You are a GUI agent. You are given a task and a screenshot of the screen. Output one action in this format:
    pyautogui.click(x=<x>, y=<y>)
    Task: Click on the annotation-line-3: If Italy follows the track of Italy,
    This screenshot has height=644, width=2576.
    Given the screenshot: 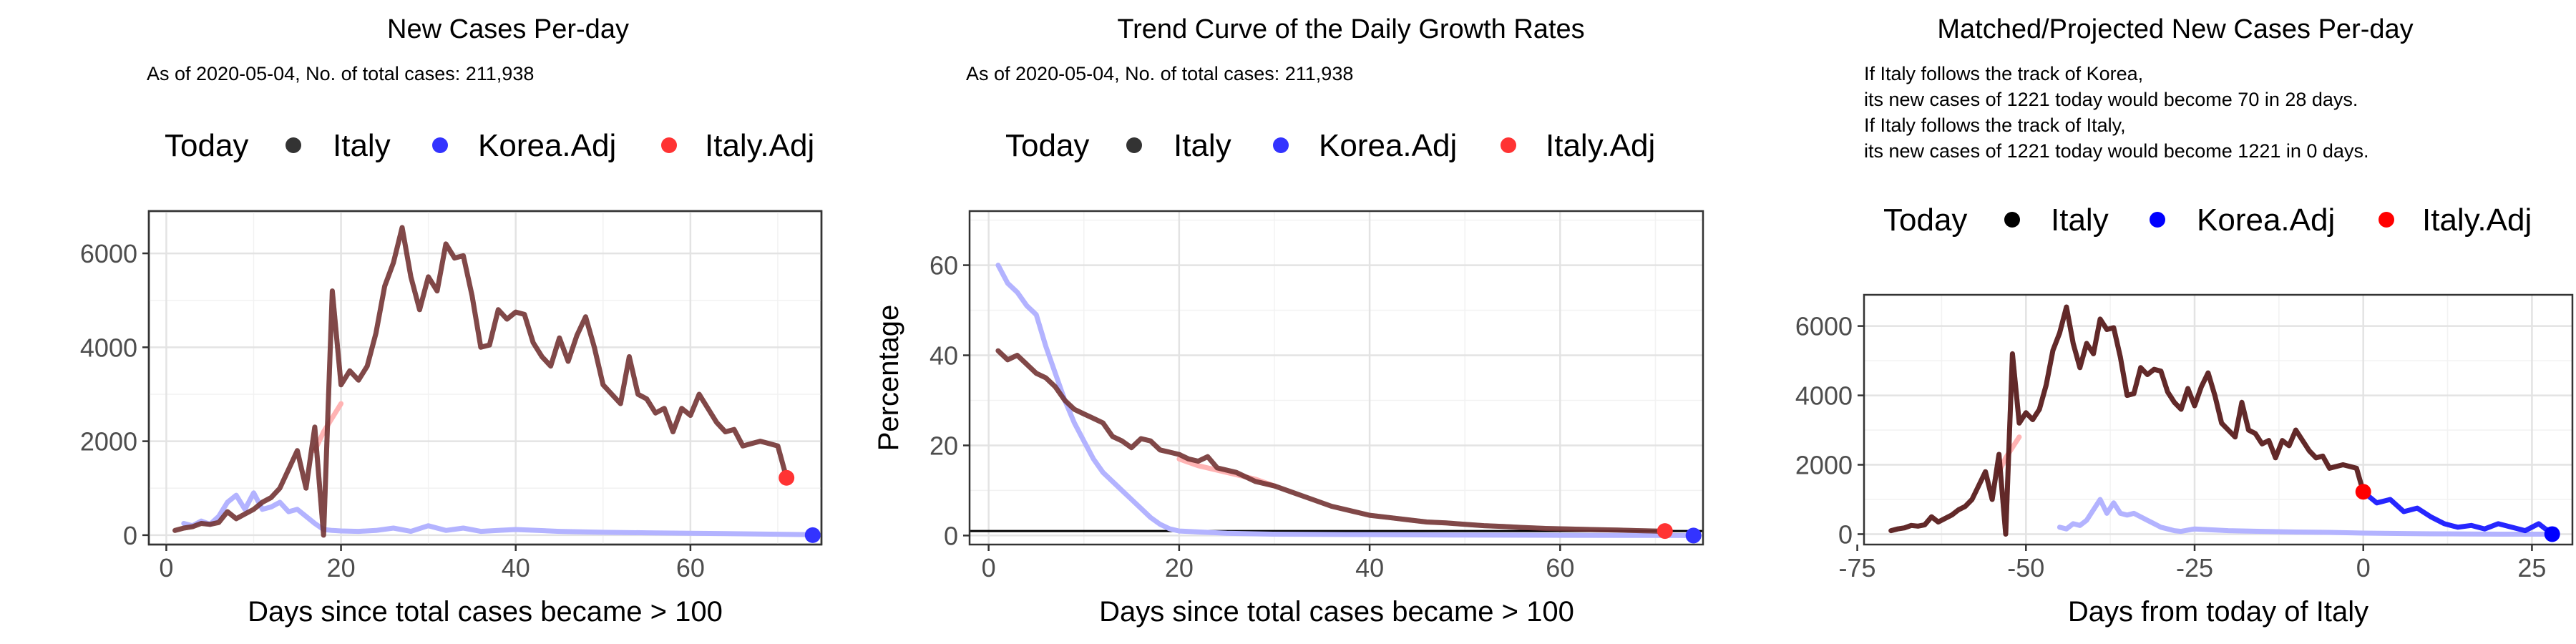 What is the action you would take?
    pyautogui.click(x=1995, y=125)
    